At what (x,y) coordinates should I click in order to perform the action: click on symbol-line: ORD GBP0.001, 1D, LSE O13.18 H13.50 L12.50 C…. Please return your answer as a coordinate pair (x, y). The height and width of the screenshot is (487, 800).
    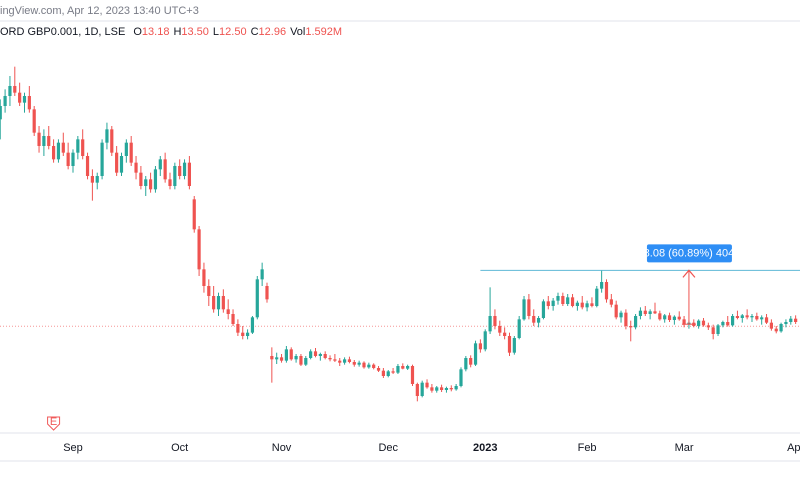
    Looking at the image, I should click on (171, 32).